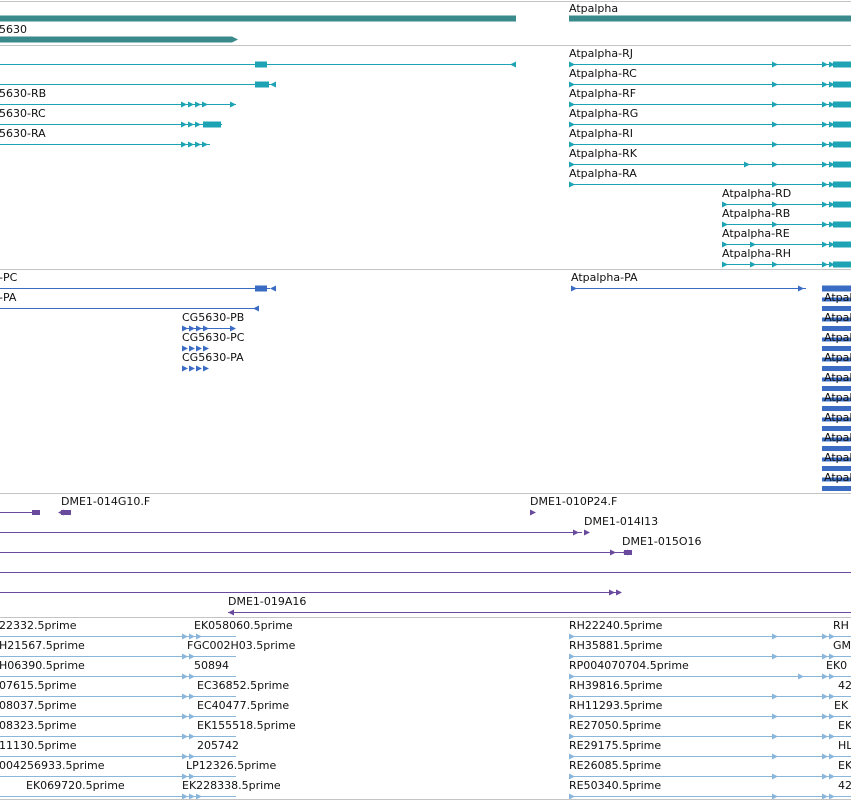 This screenshot has width=851, height=801. I want to click on est-label: EK058060.5prime, so click(243, 625).